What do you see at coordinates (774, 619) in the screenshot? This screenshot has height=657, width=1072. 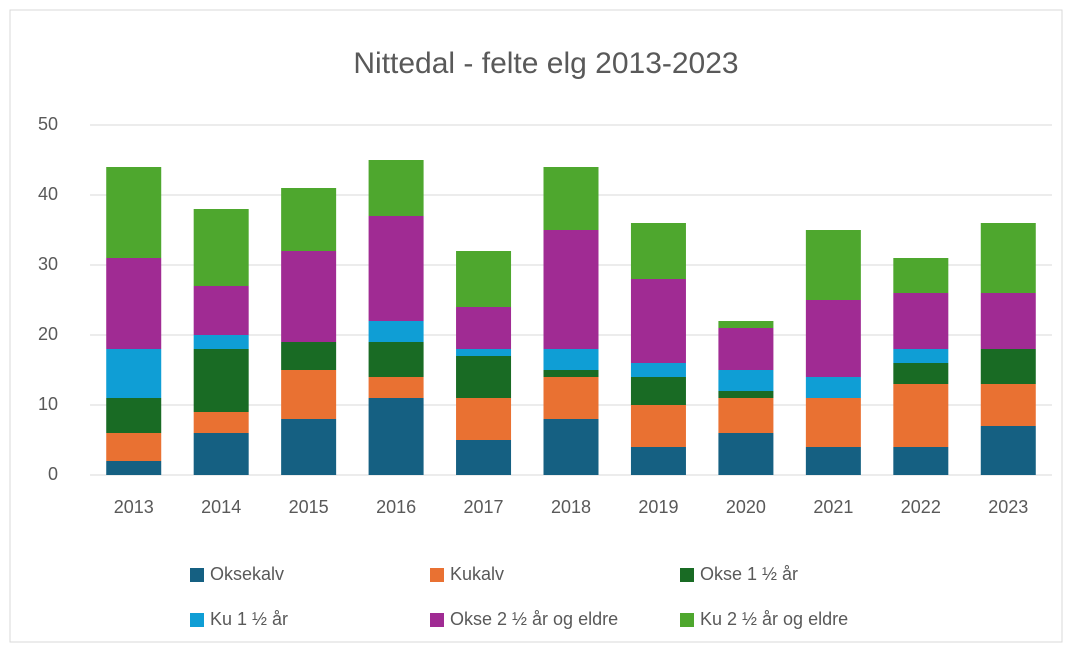 I see `legend-label: Ku 2 ½ år og eldre` at bounding box center [774, 619].